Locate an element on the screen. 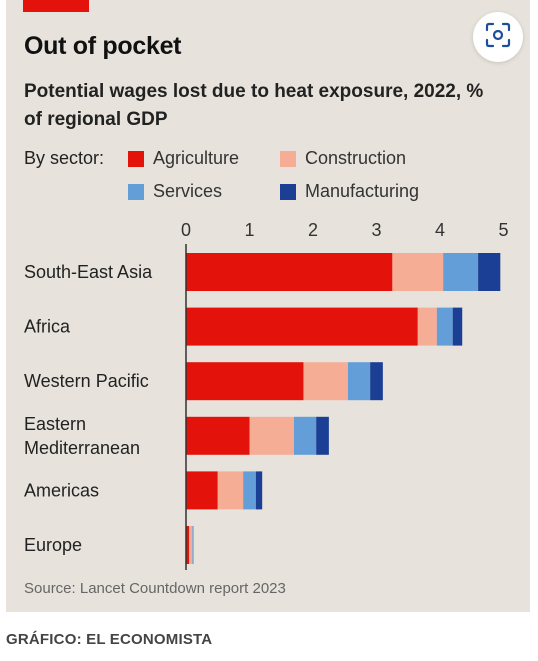 The image size is (538, 661). x-tick-label: 5 is located at coordinates (503, 230).